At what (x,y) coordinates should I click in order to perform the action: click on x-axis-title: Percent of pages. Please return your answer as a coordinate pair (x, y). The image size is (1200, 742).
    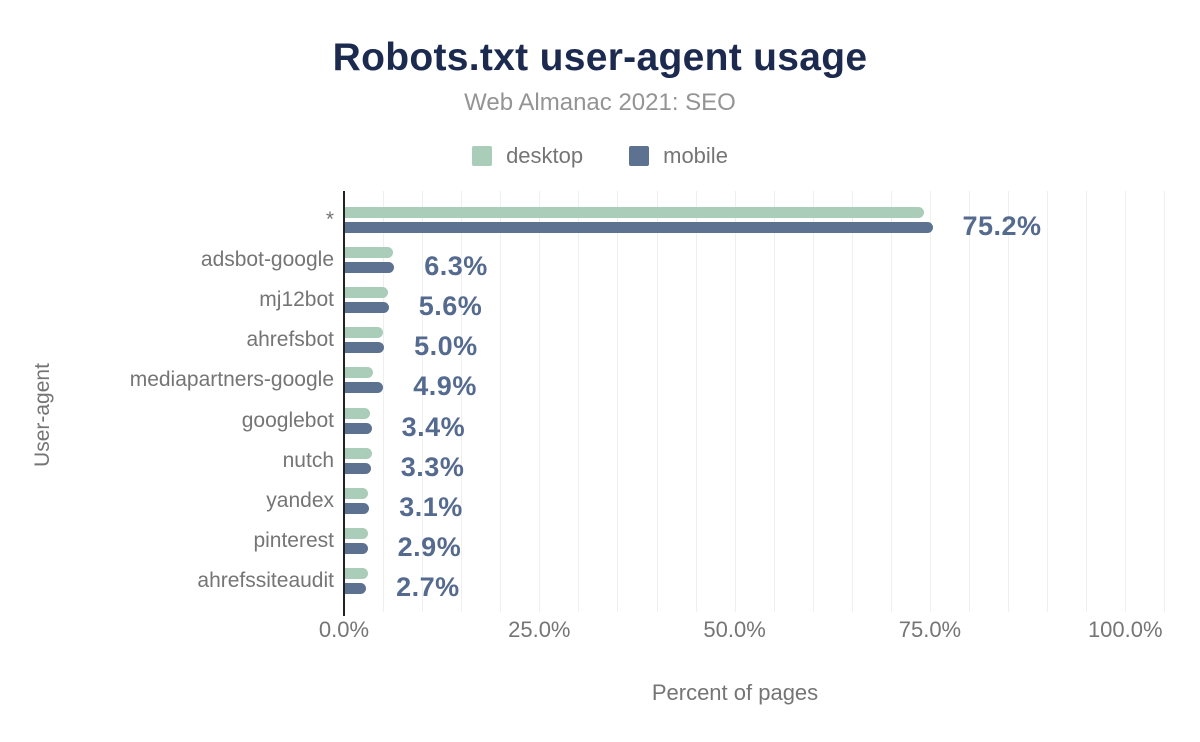
    Looking at the image, I should click on (735, 692).